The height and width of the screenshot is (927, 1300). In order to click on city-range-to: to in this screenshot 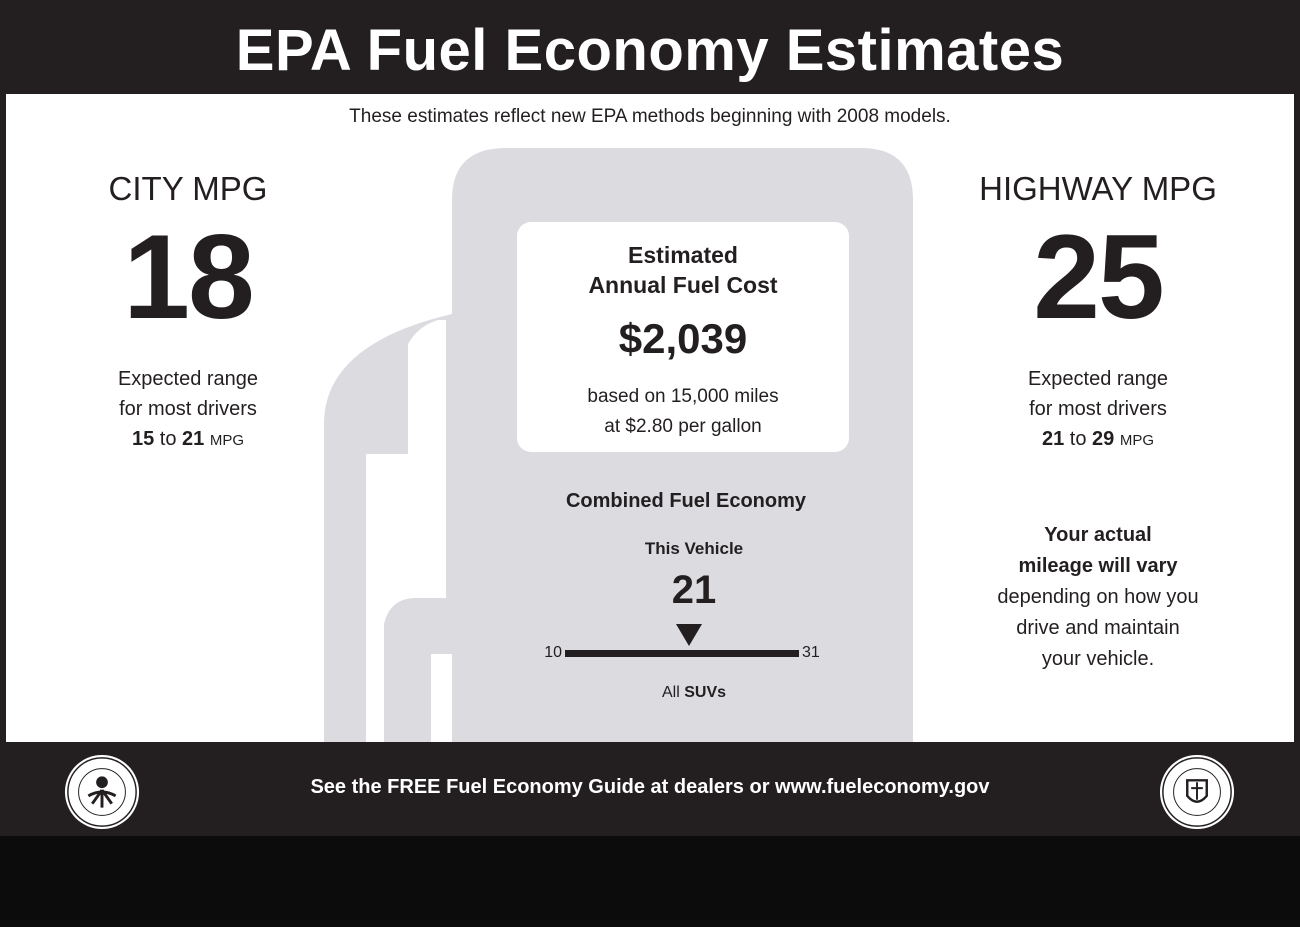, I will do `click(168, 439)`.